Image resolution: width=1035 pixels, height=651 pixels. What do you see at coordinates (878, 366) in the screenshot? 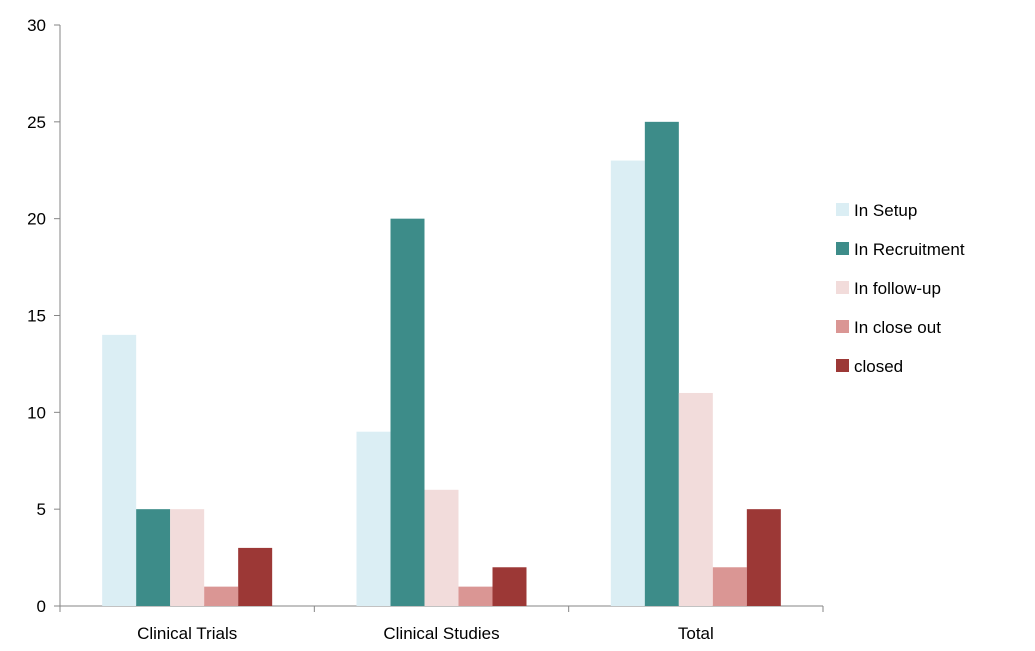
I see `legend-label: closed` at bounding box center [878, 366].